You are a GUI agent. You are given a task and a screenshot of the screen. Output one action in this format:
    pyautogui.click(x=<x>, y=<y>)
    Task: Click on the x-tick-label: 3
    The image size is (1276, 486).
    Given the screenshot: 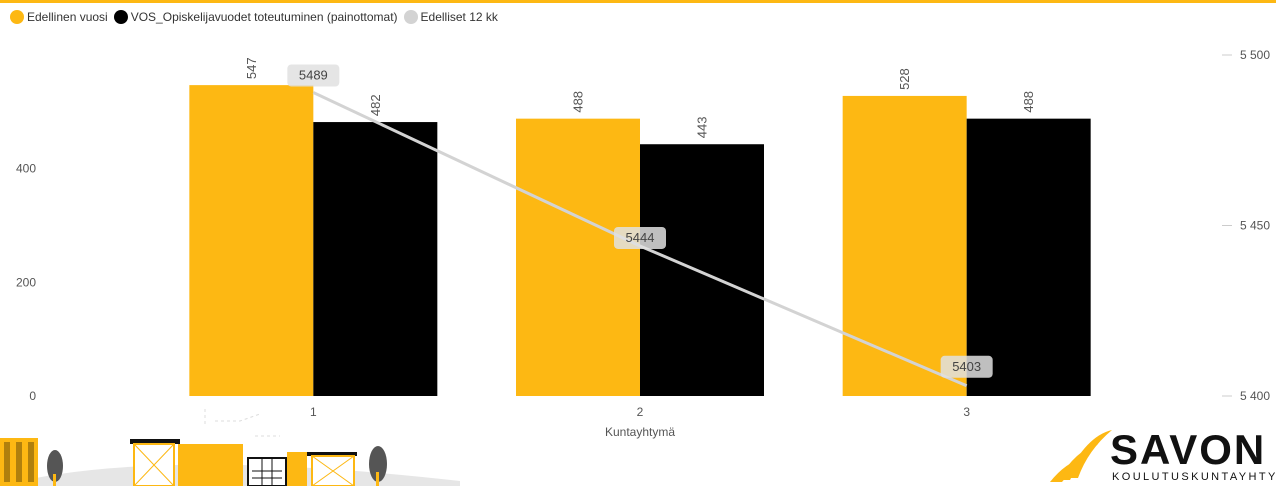 What is the action you would take?
    pyautogui.click(x=966, y=412)
    